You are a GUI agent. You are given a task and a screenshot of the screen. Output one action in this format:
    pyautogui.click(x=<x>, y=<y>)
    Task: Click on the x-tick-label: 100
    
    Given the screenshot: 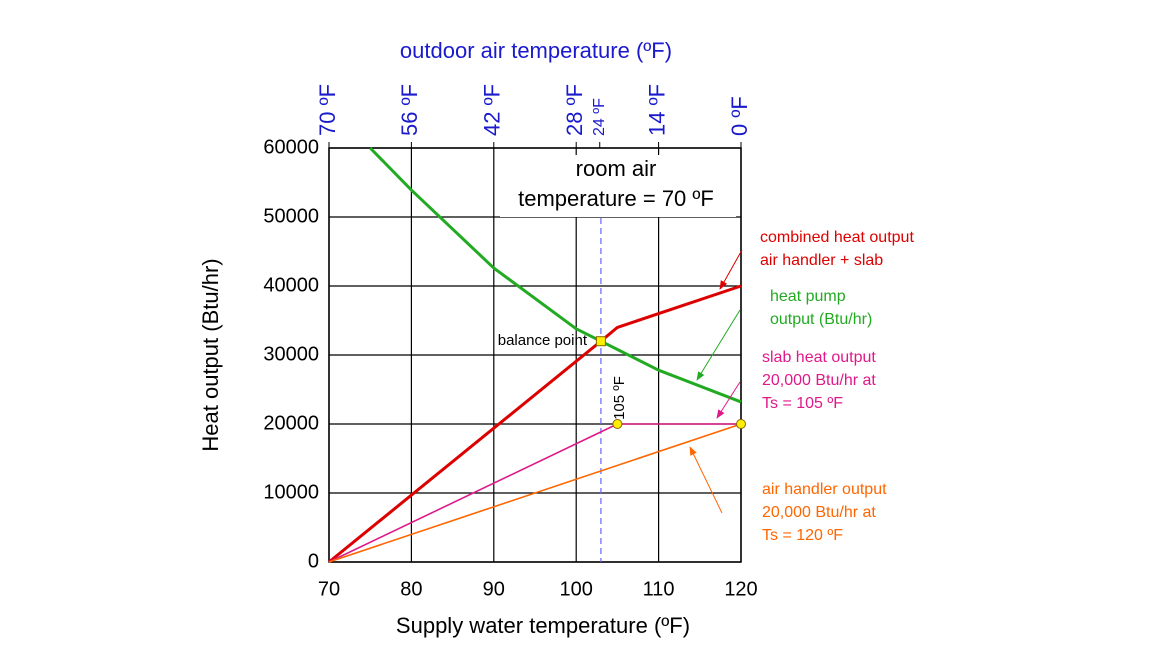 What is the action you would take?
    pyautogui.click(x=576, y=589)
    